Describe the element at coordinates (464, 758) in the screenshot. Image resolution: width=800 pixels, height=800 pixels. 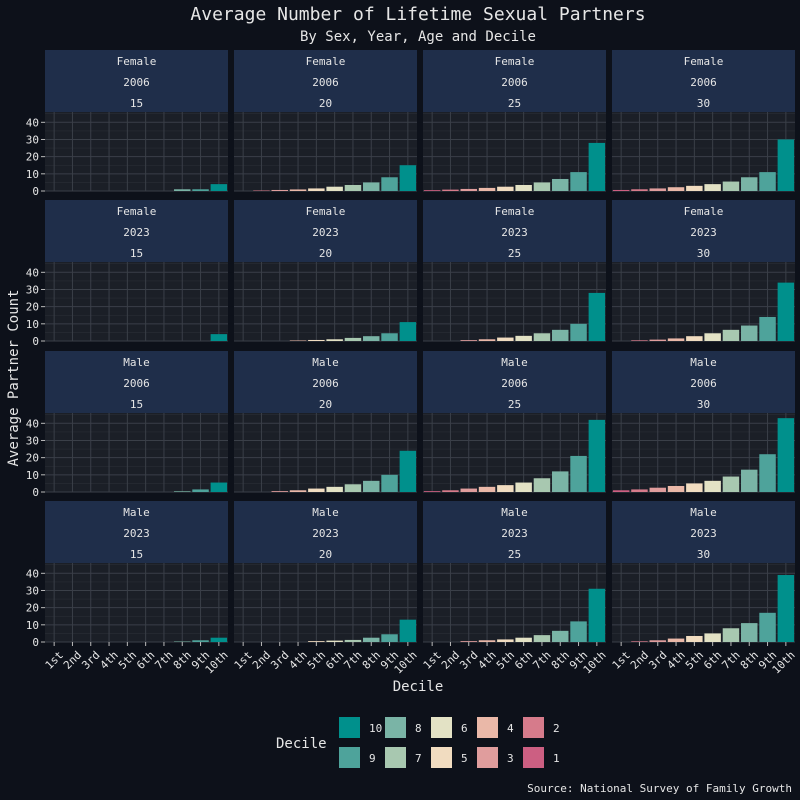
I see `legend-label: 5` at that location.